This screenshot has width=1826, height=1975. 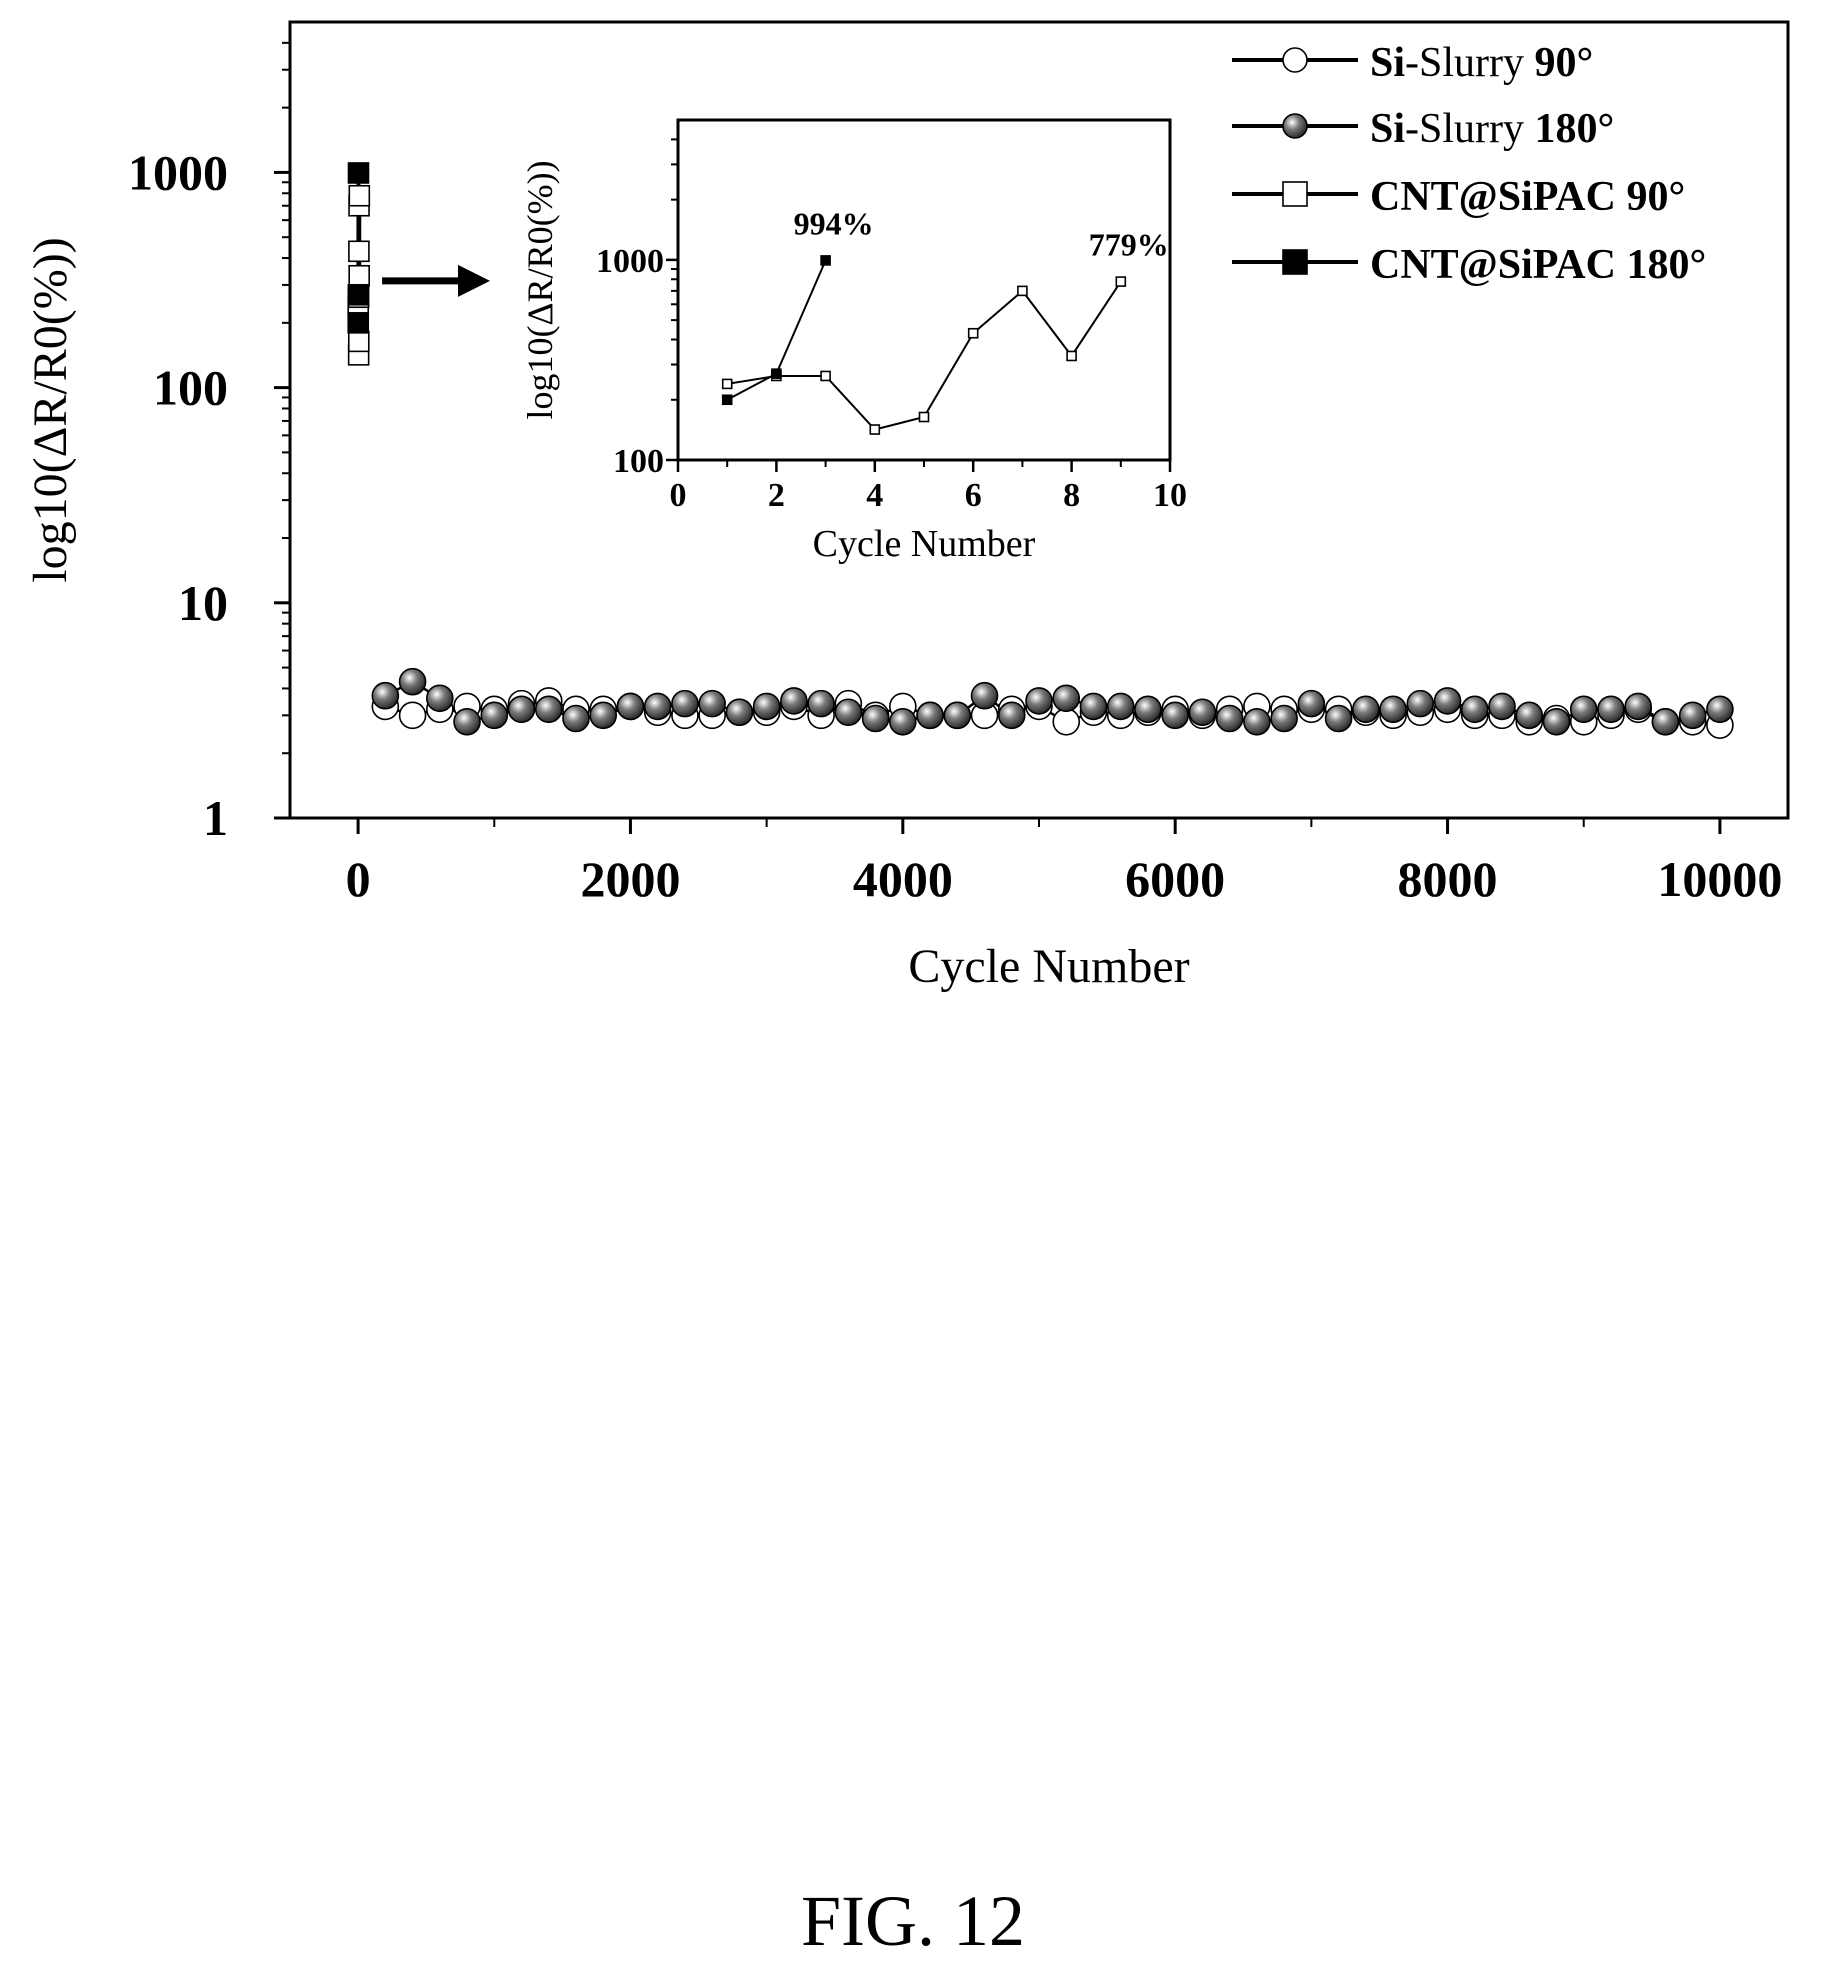 What do you see at coordinates (50, 410) in the screenshot?
I see `y-axis-label: log10(ΔR/R0(%))` at bounding box center [50, 410].